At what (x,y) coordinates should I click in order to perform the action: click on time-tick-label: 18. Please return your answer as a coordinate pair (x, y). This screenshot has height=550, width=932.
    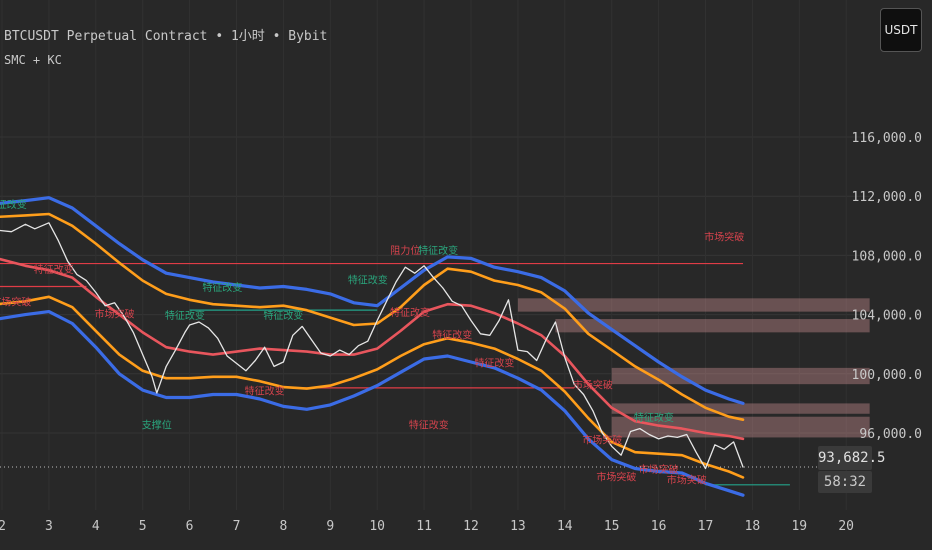
    Looking at the image, I should click on (753, 526).